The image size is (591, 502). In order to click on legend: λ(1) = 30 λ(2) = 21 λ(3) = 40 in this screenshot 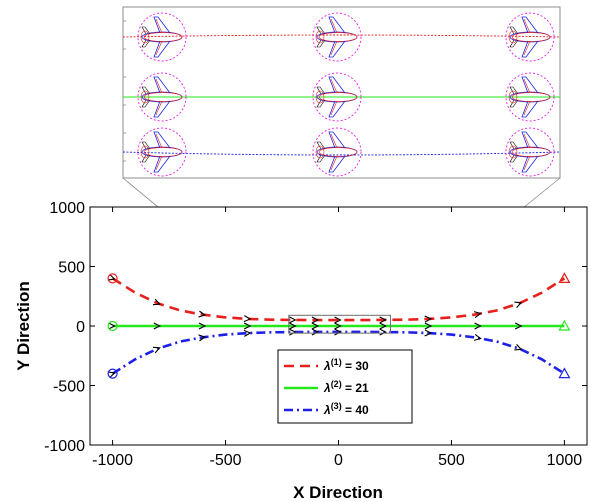, I will do `click(345, 386)`.